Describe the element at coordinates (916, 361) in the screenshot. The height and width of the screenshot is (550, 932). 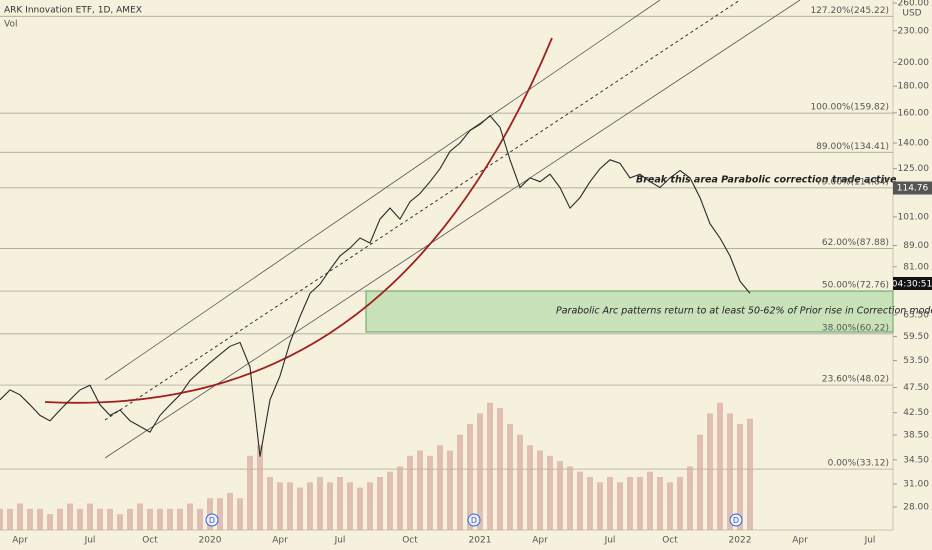
I see `y-tick-label: 53.50` at that location.